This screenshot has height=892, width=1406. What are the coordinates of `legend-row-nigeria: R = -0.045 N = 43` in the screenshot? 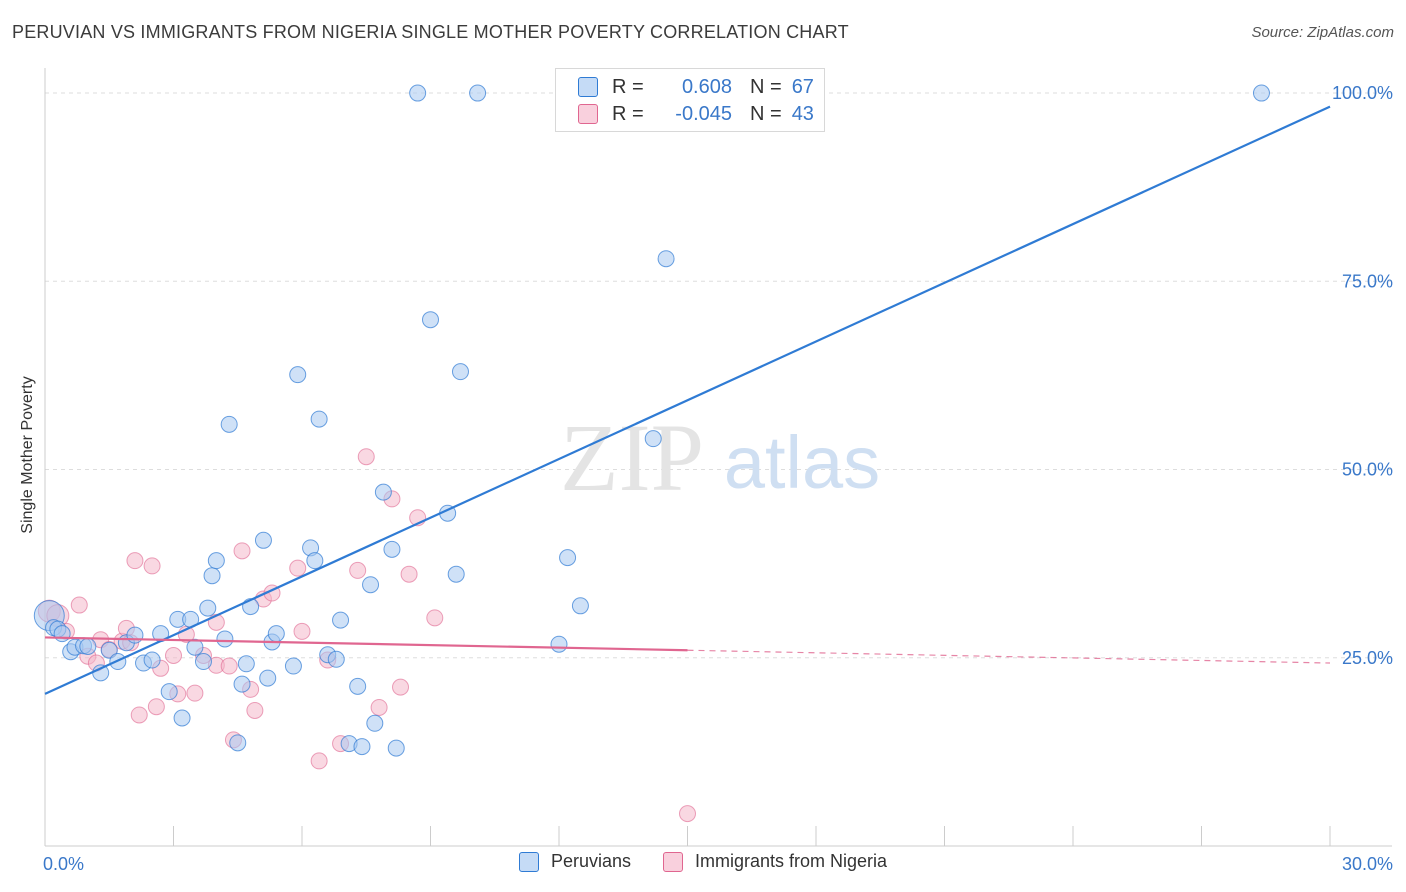 It's located at (696, 114).